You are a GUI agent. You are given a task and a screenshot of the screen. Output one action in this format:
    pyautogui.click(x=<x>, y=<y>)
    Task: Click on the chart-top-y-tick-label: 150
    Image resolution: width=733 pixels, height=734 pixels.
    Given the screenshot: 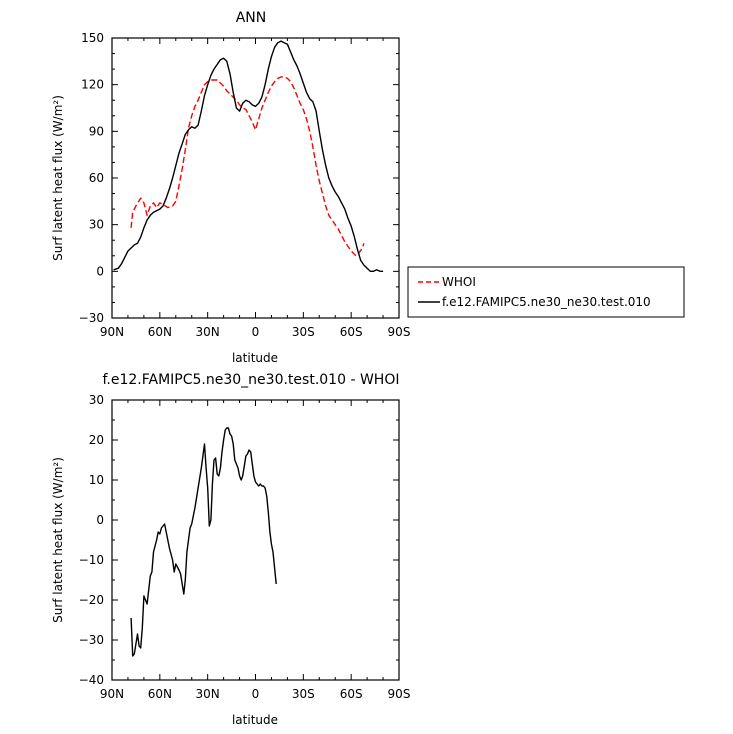 What is the action you would take?
    pyautogui.click(x=92, y=38)
    